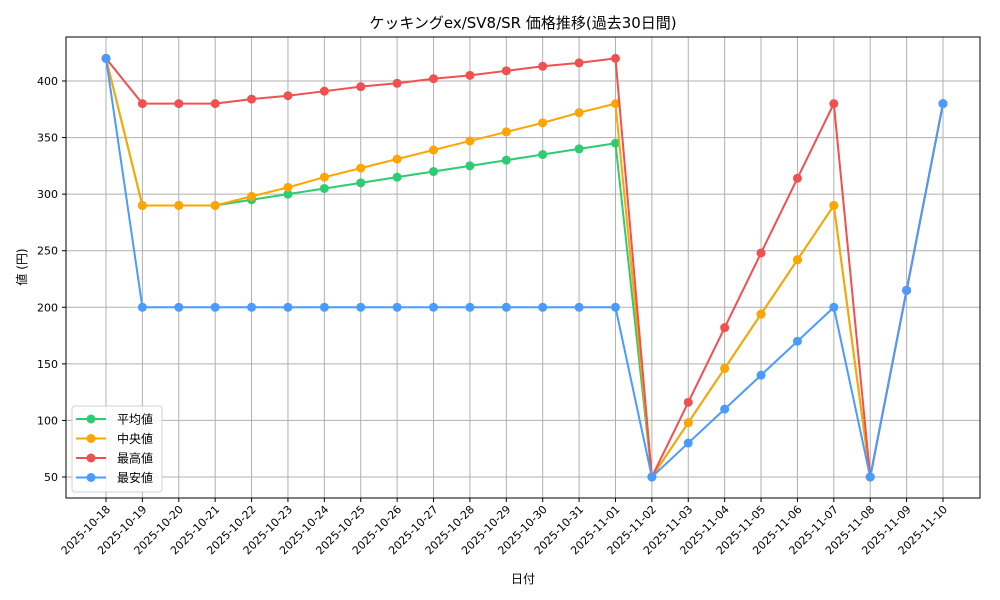  I want to click on y-axis: 50 100 150 200 250 300 350 400, so click(51, 279).